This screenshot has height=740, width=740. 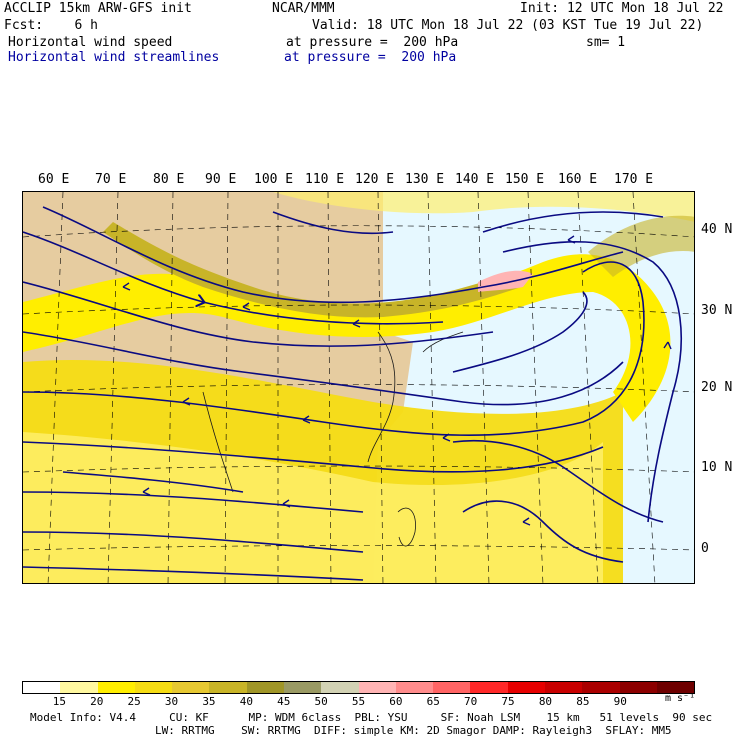 I want to click on colorbar-tick-label: 15, so click(x=59, y=701).